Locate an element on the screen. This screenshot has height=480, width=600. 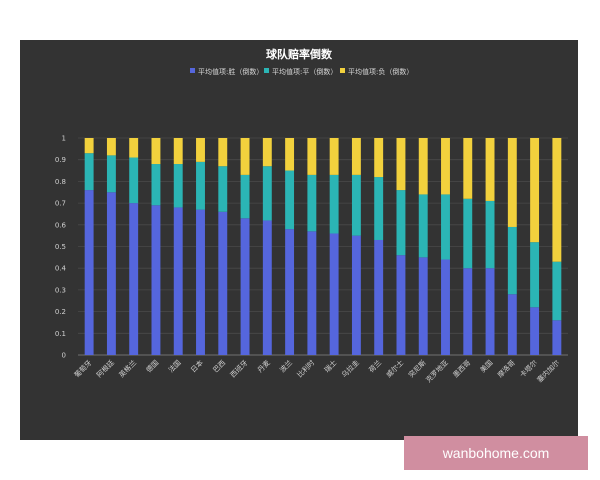
y-tick-label: 0.7 is located at coordinates (60, 204).